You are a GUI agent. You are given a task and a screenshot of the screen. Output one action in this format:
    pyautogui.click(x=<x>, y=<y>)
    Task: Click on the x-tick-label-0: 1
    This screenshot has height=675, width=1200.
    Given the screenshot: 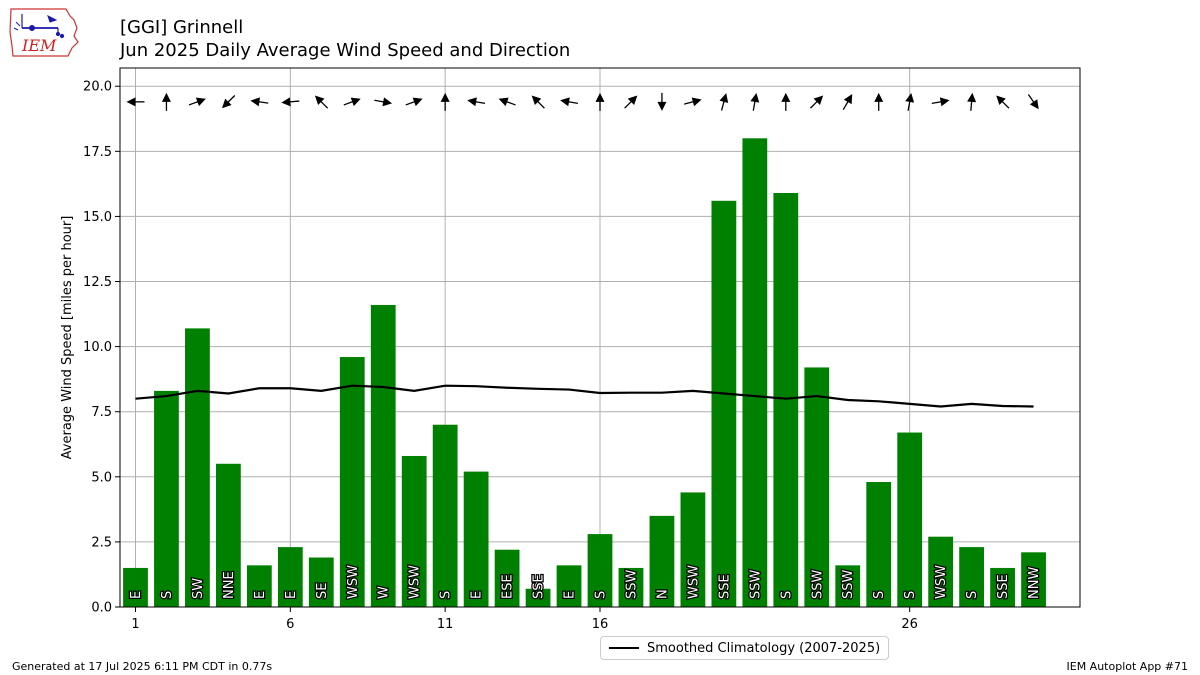 What is the action you would take?
    pyautogui.click(x=135, y=624)
    